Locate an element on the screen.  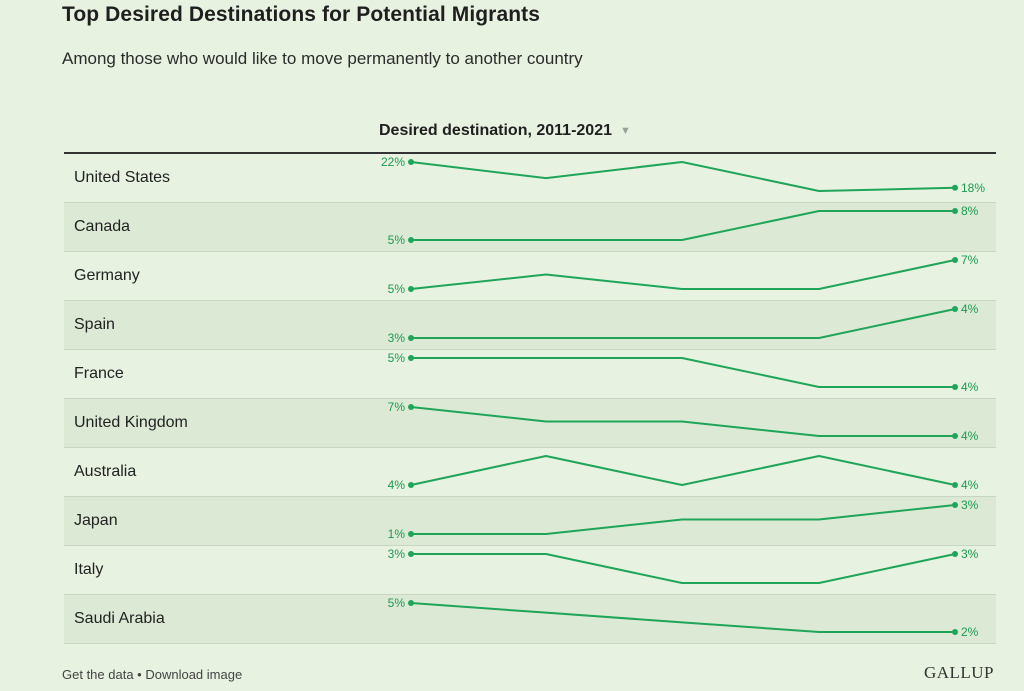
column-header: Desired destination, 2011-2021 ▼ is located at coordinates (505, 131).